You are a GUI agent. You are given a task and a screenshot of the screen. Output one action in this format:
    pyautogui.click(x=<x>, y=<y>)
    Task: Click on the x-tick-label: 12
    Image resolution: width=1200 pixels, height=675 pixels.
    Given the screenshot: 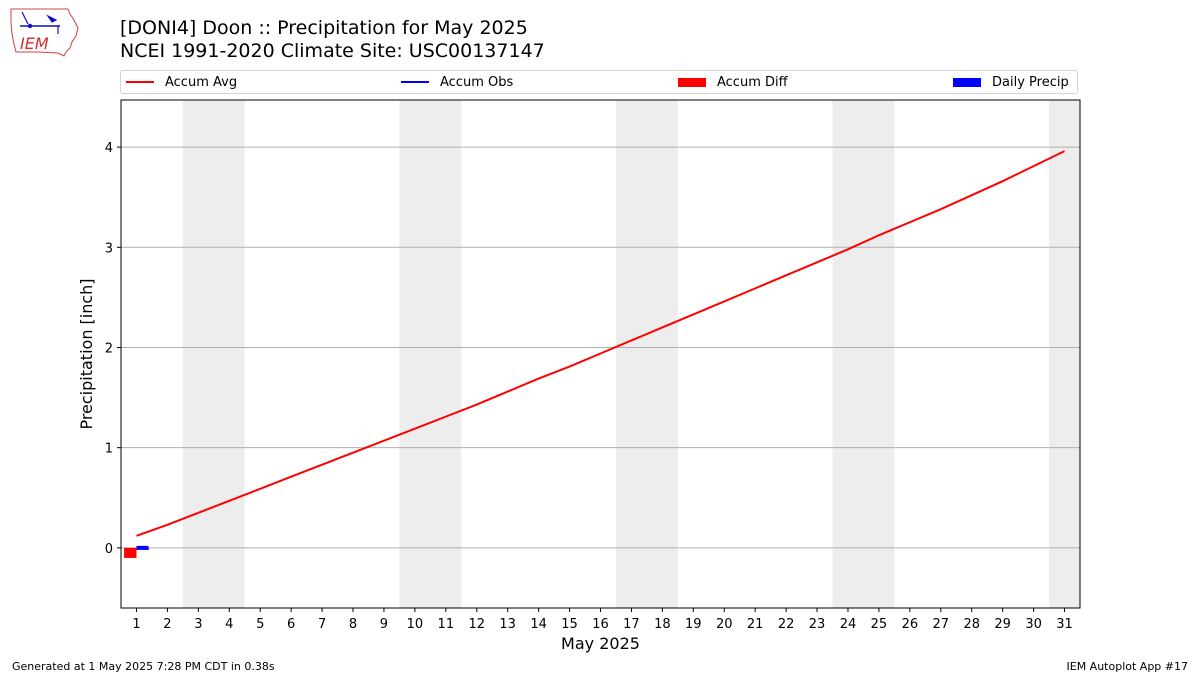 What is the action you would take?
    pyautogui.click(x=476, y=624)
    